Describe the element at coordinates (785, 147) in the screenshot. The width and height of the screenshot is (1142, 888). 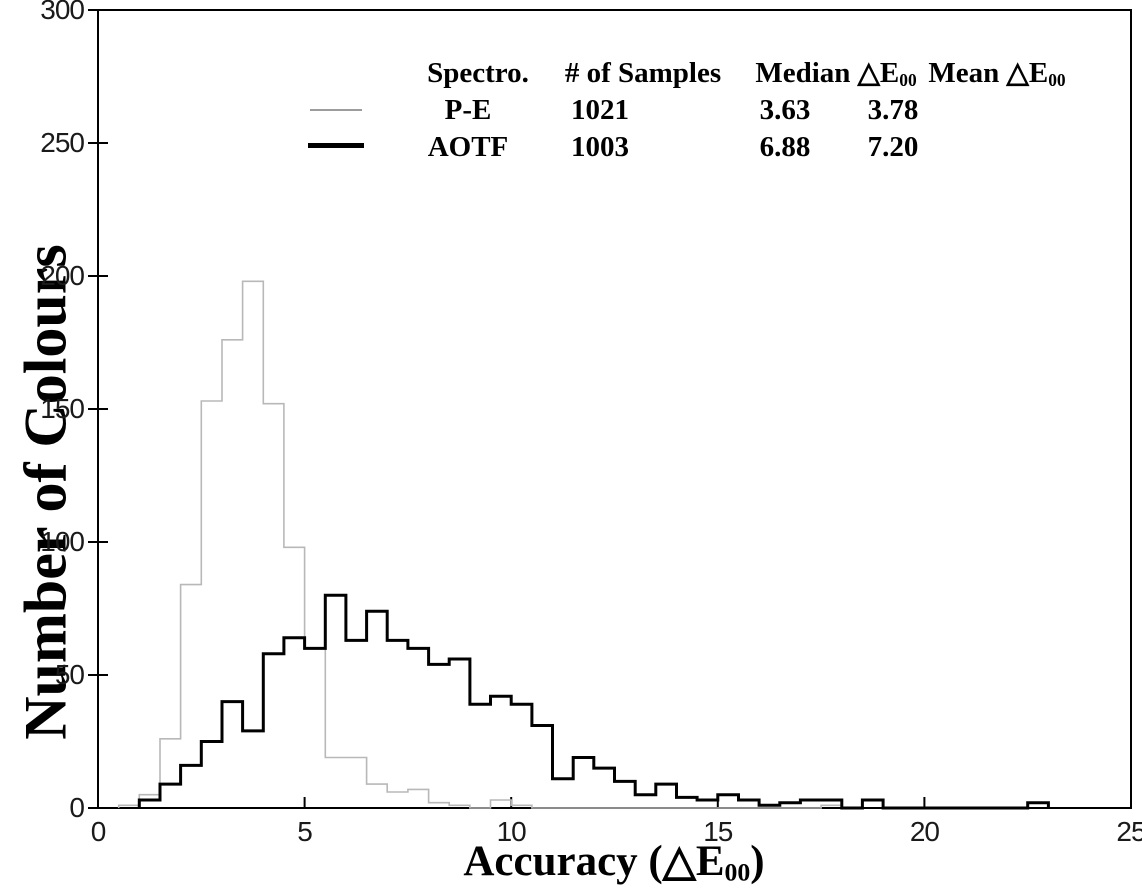
I see `legend-median-aotf: 6.88` at that location.